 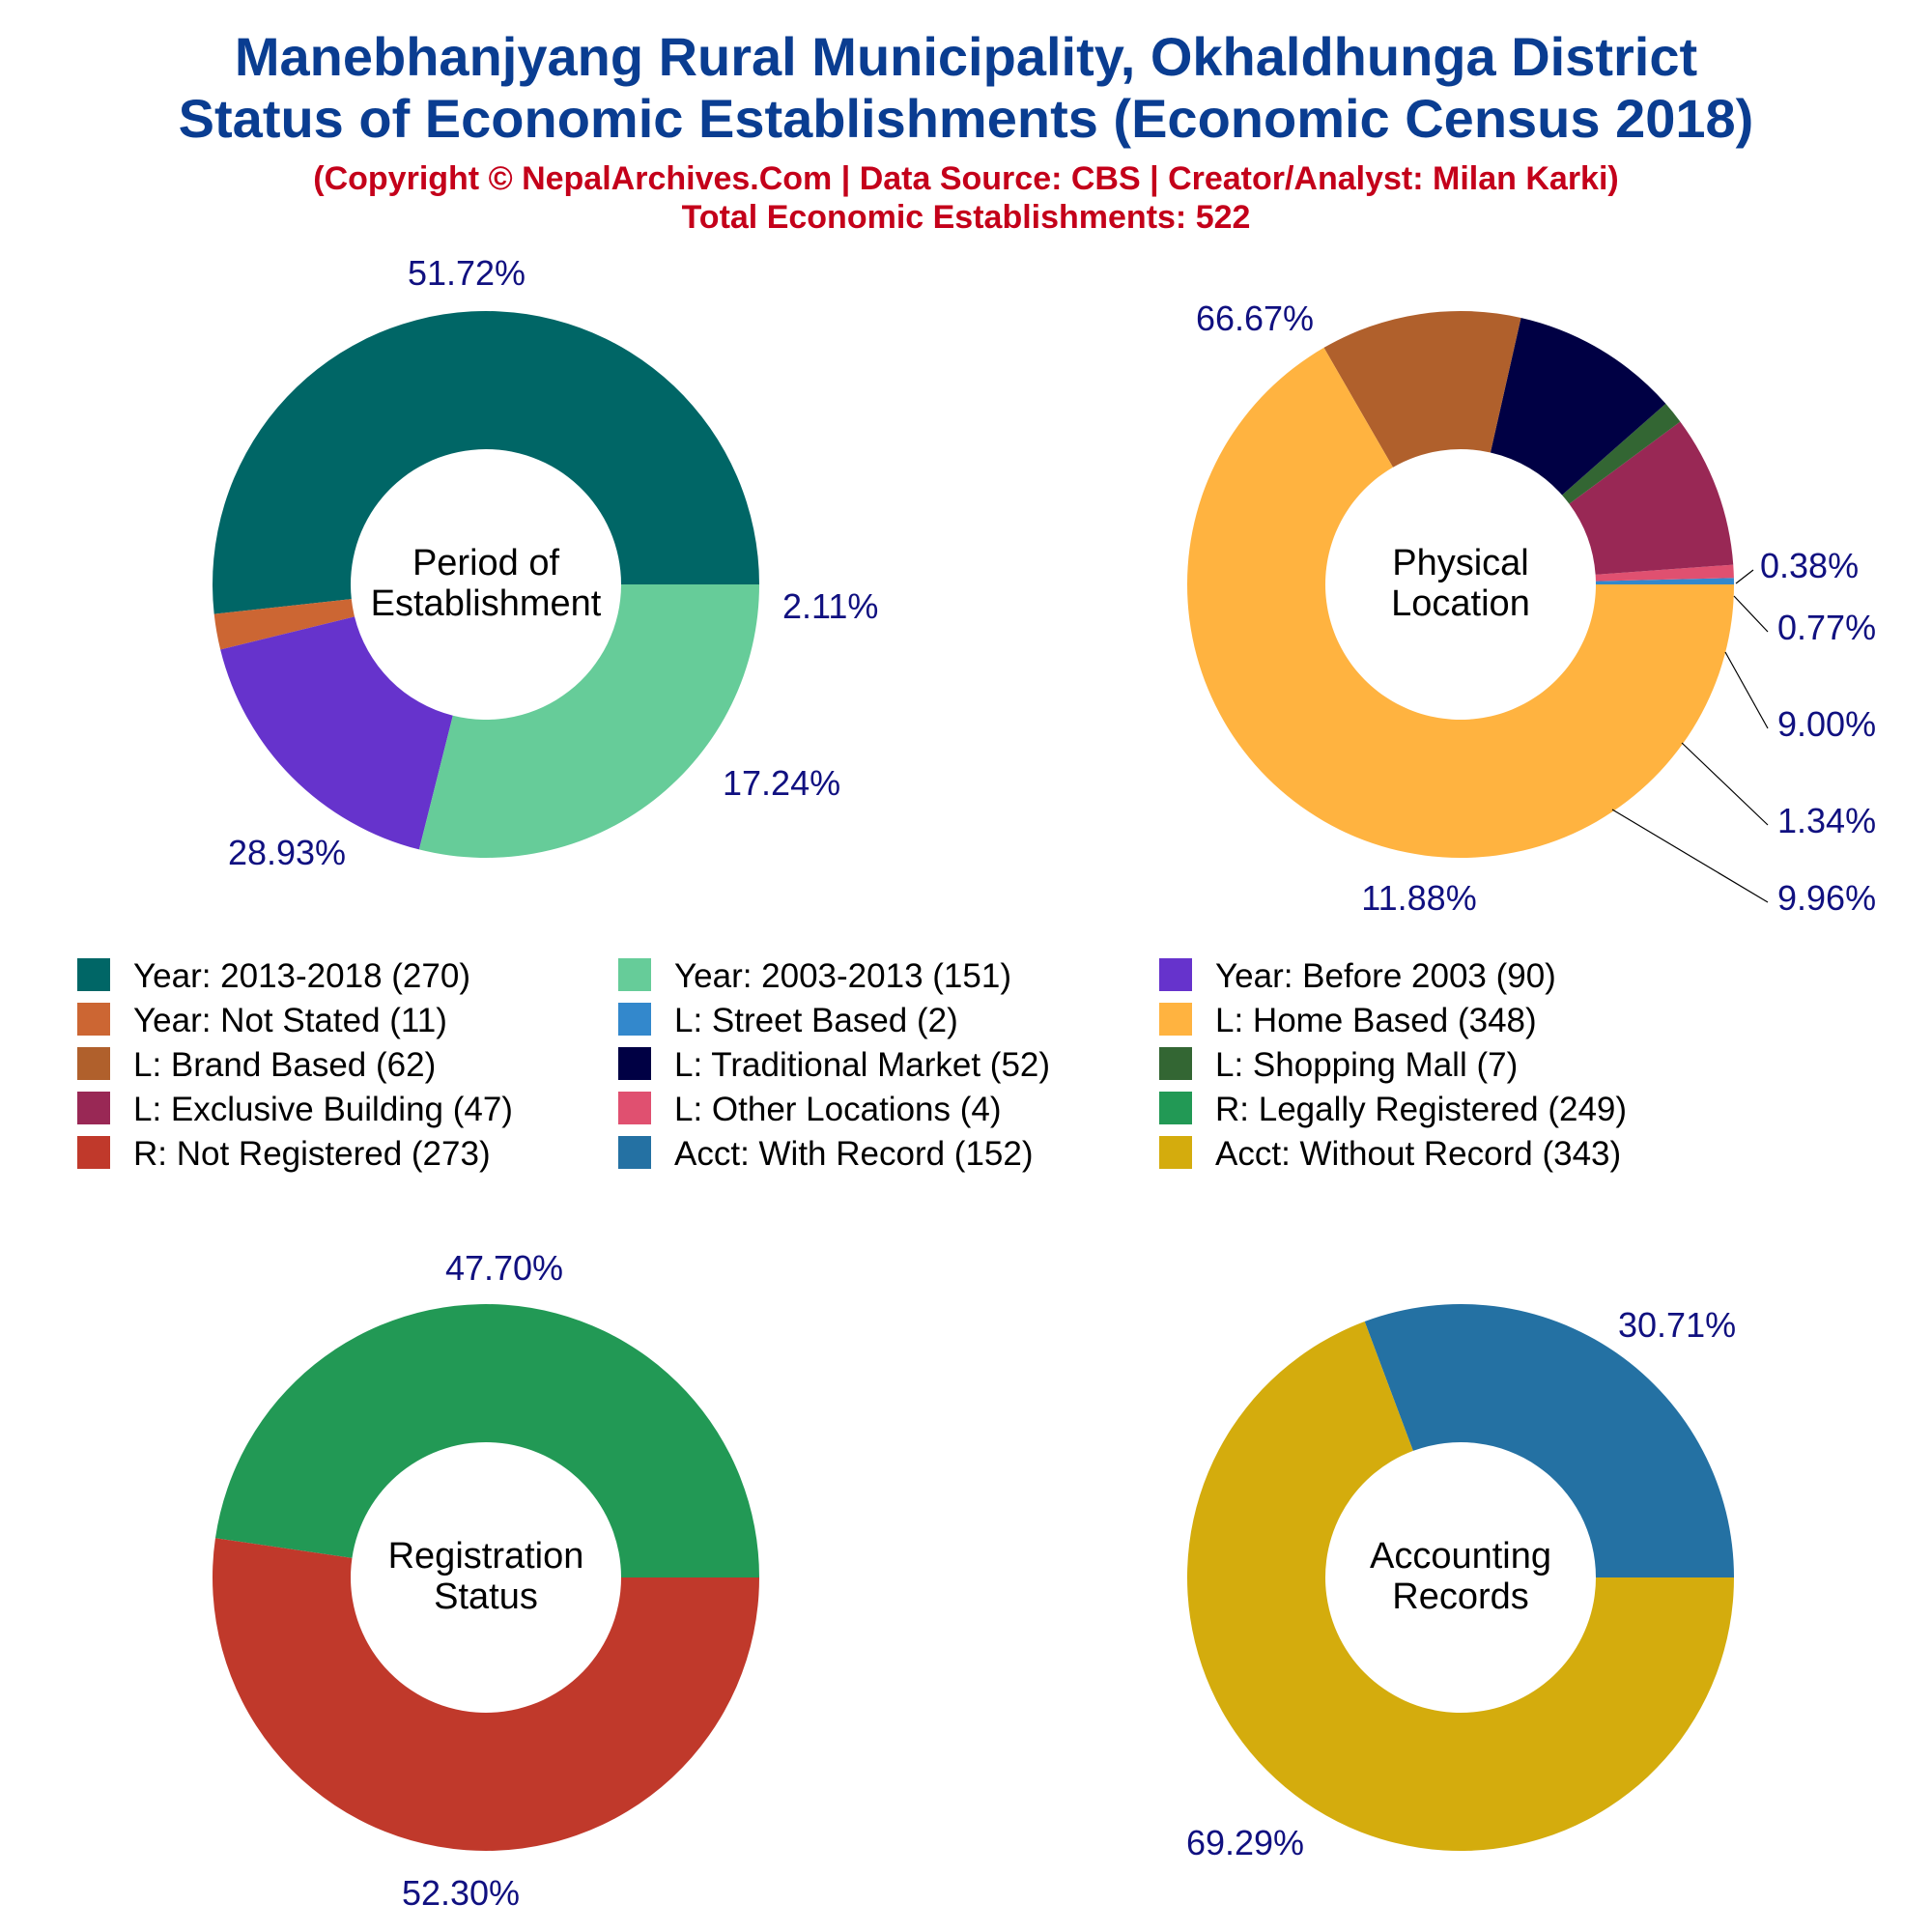 I want to click on slice-l-exclusive-building, so click(x=1651, y=498).